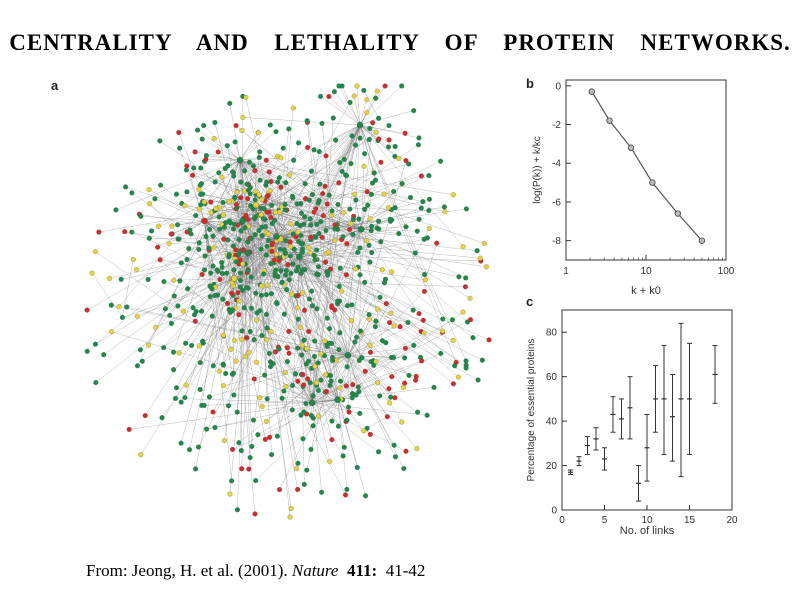 Image resolution: width=800 pixels, height=600 pixels. What do you see at coordinates (726, 271) in the screenshot?
I see `chart-b-xtick-label: 100` at bounding box center [726, 271].